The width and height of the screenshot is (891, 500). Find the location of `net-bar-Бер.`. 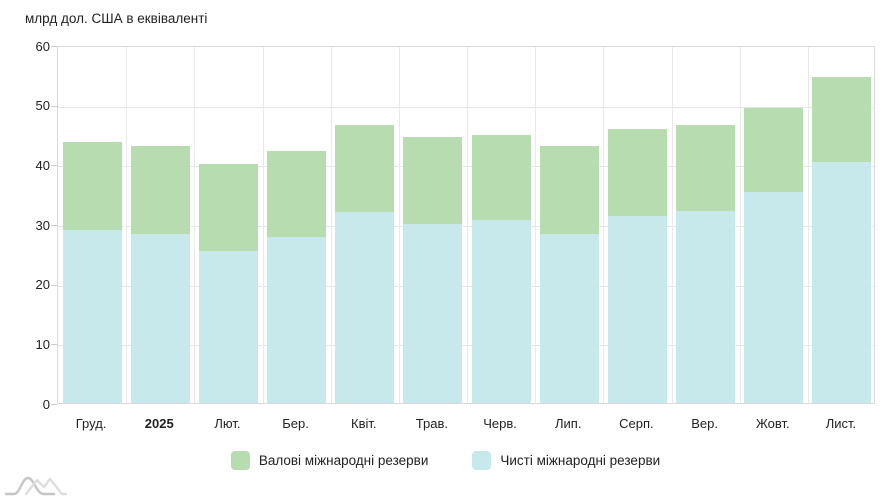

net-bar-Бер. is located at coordinates (297, 319).